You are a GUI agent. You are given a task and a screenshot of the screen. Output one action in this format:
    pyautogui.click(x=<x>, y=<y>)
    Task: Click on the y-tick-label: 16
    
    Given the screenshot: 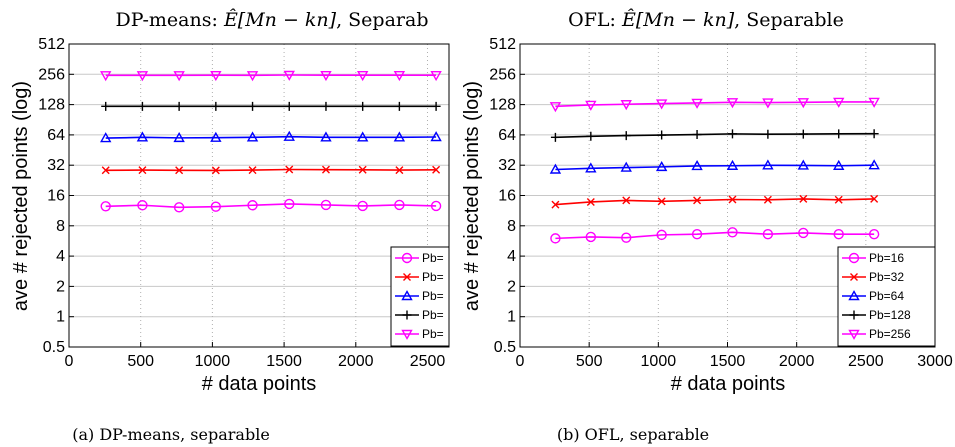 What is the action you would take?
    pyautogui.click(x=56, y=196)
    